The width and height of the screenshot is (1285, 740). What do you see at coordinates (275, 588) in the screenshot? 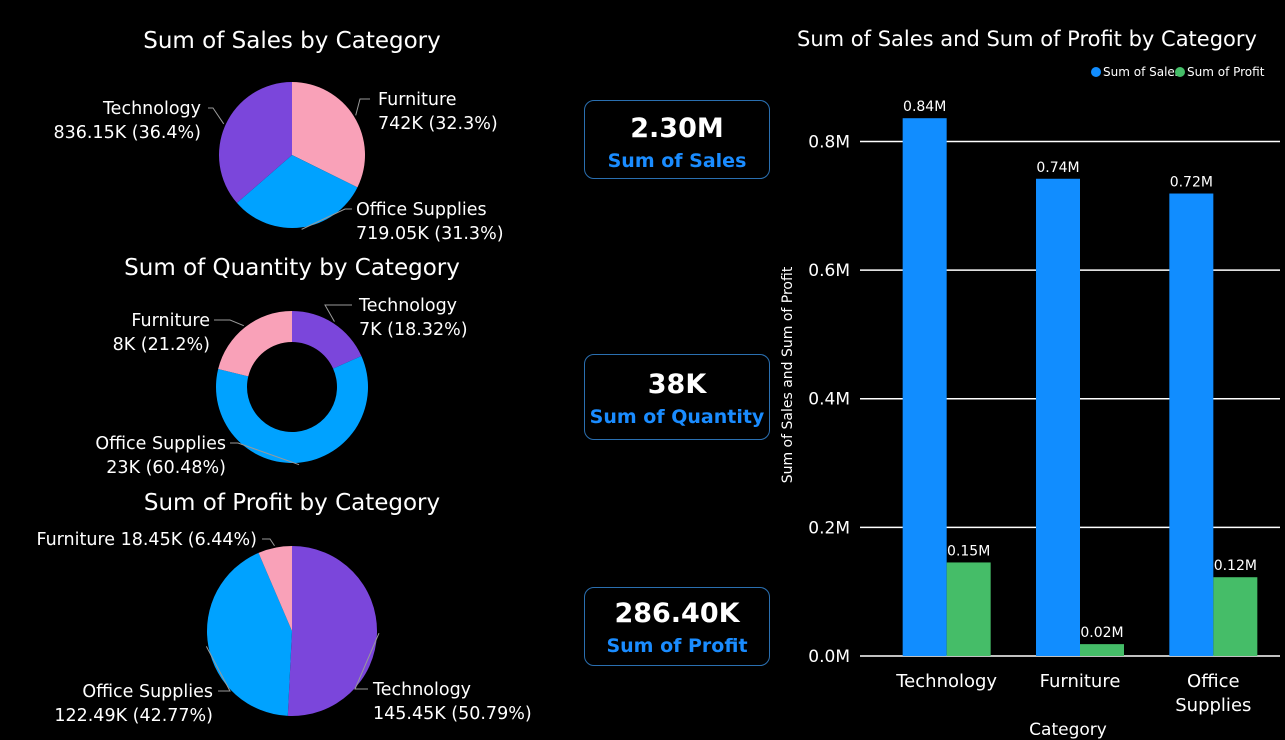
I see `profit-slice-furniture` at bounding box center [275, 588].